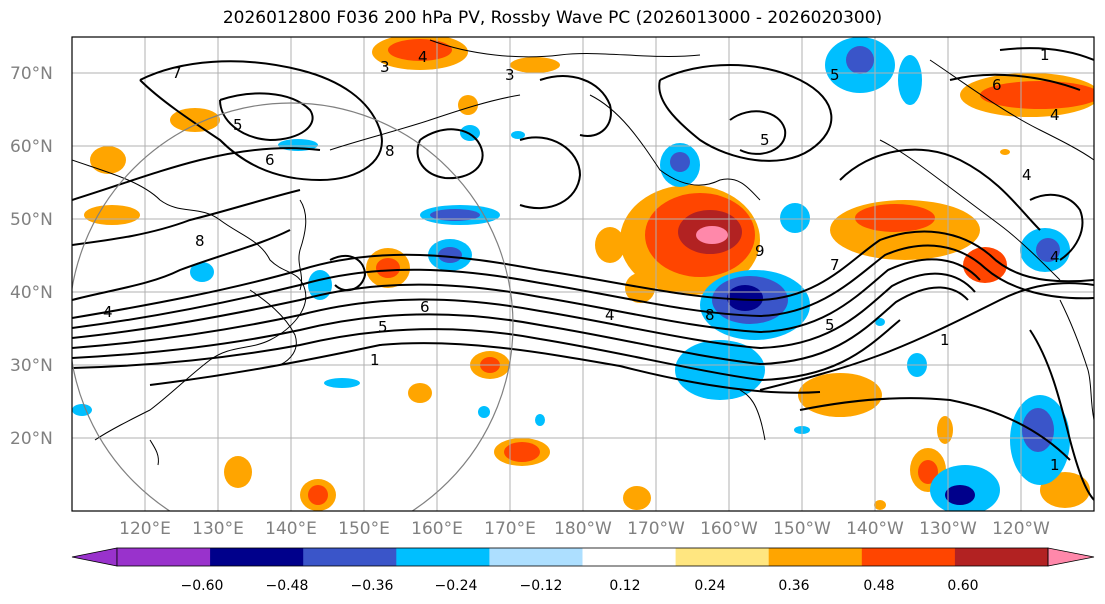 Image resolution: width=1105 pixels, height=604 pixels. What do you see at coordinates (1071, 557) in the screenshot?
I see `colorbar-extend-high` at bounding box center [1071, 557].